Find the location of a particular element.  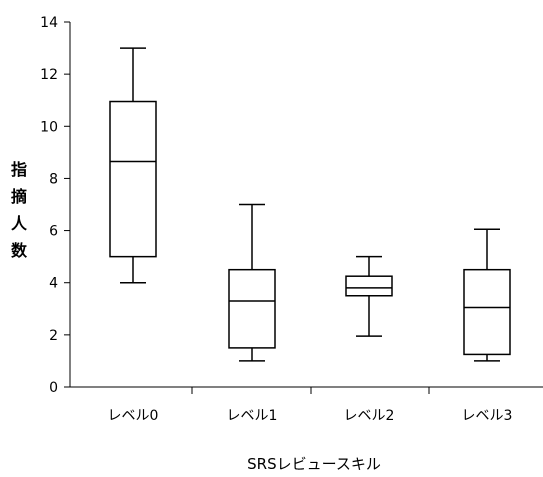

y-axis-title-char: 人 is located at coordinates (19, 223).